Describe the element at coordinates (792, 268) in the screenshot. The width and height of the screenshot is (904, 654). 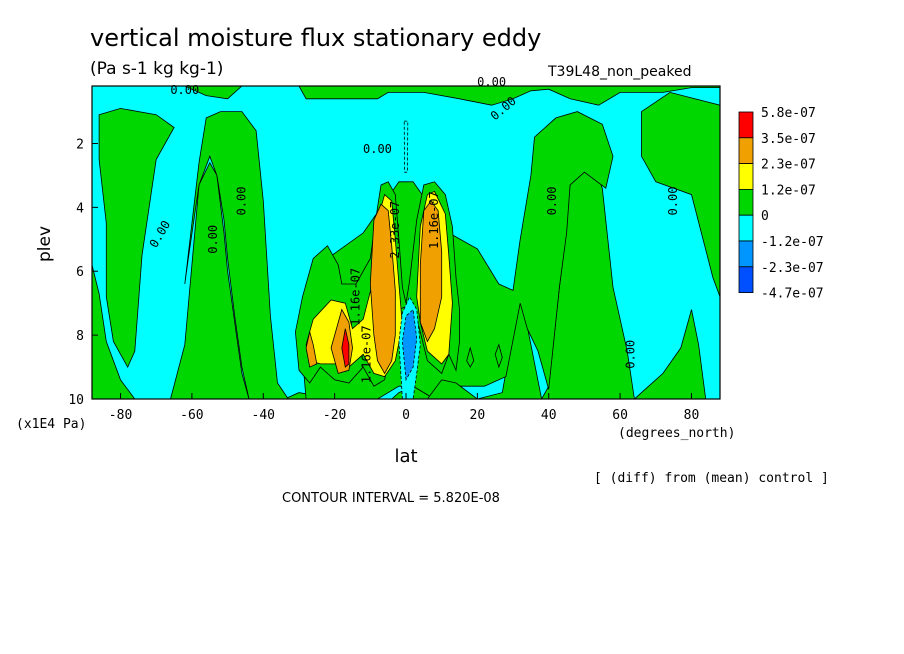
I see `colorbar-label: -2.3e-07` at that location.